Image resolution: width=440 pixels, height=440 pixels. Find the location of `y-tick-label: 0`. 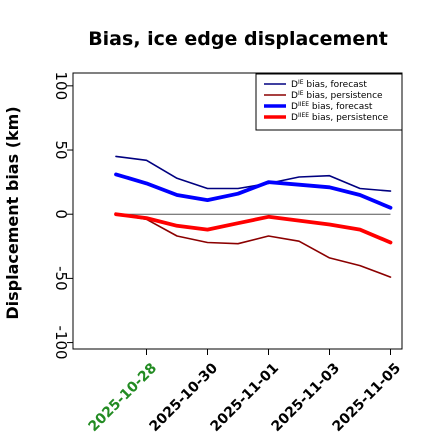

y-tick-label: 0 is located at coordinates (61, 214).